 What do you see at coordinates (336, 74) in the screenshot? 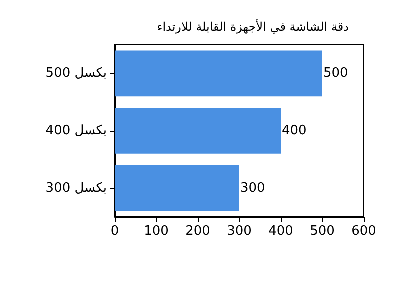
I see `data-label: 500` at bounding box center [336, 74].